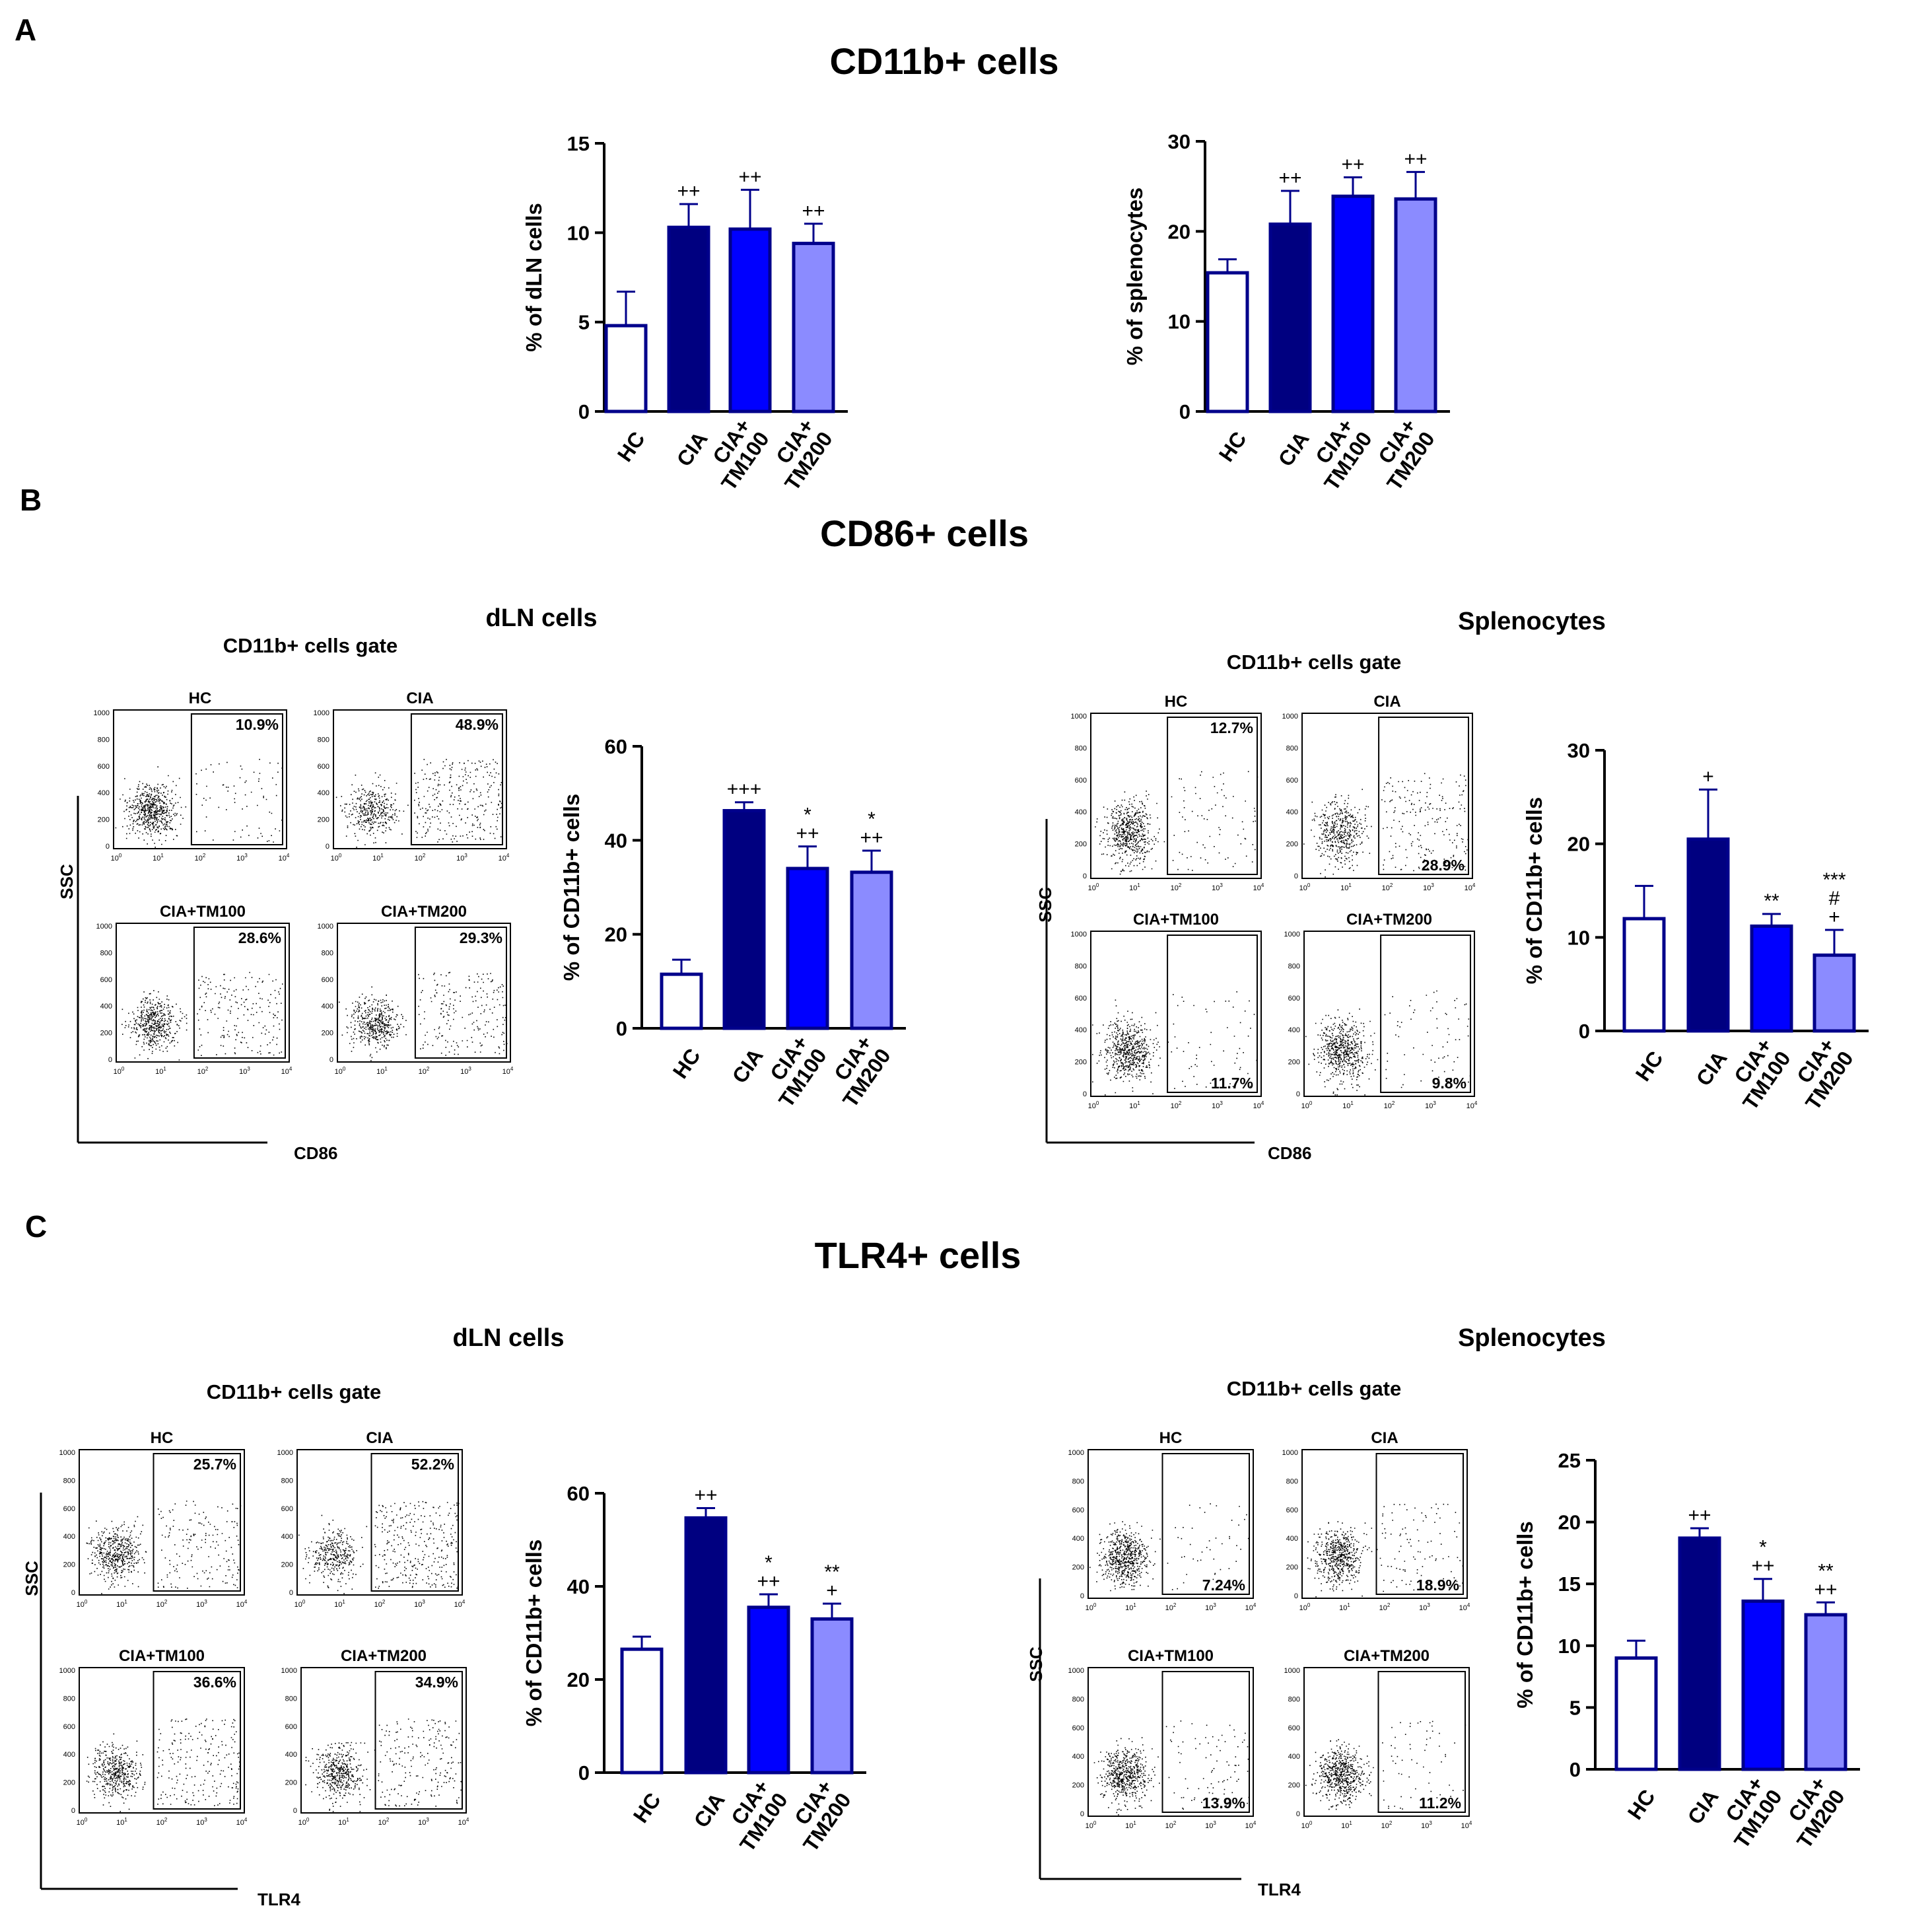 This screenshot has width=1932, height=1908. What do you see at coordinates (1045, 905) in the screenshot?
I see `ssc-axis-label: SSC` at bounding box center [1045, 905].